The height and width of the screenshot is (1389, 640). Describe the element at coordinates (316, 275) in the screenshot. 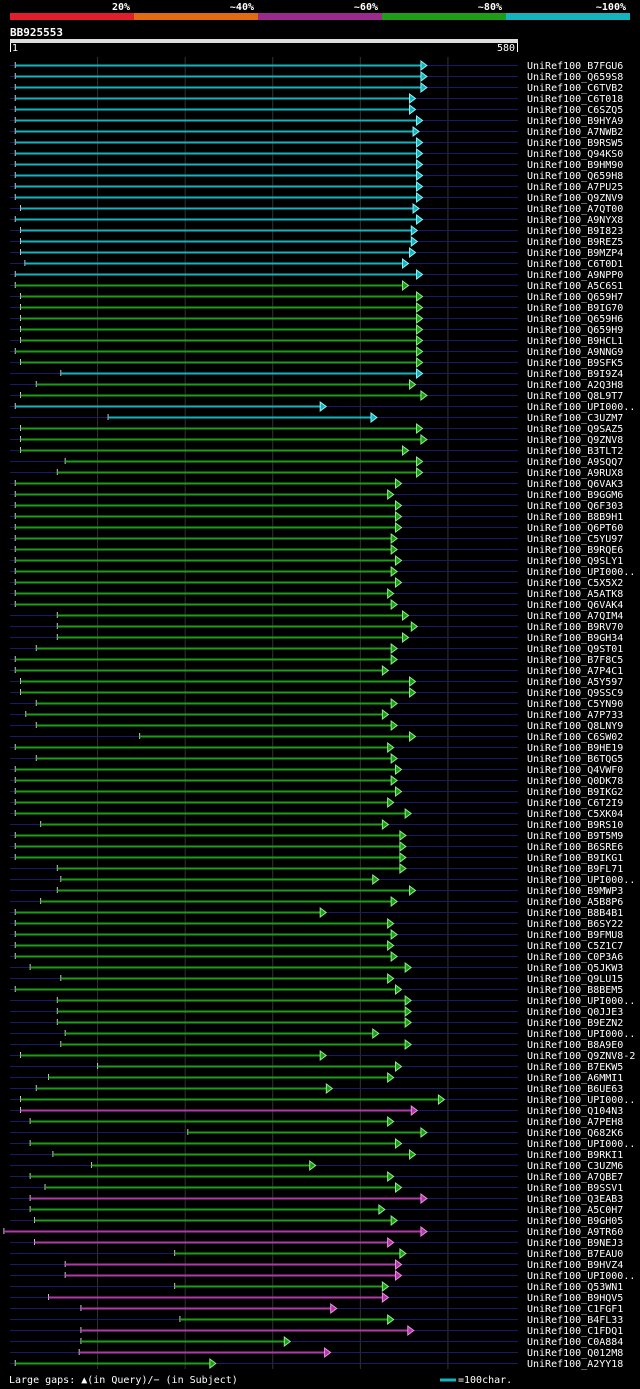

I see `alignment-row: UniRef100_A9NPP0` at that location.